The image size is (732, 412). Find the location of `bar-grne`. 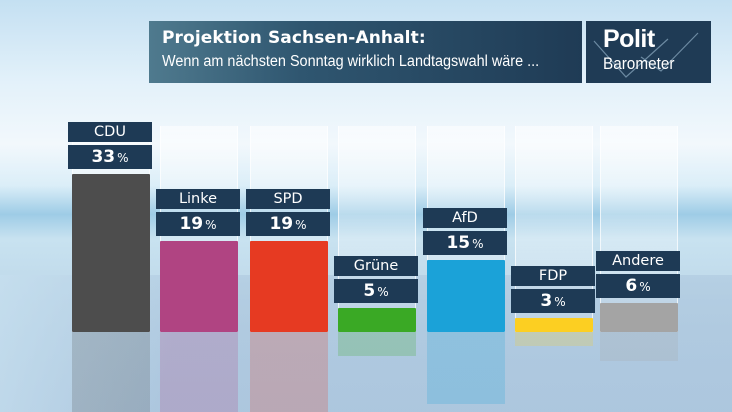

bar-grne is located at coordinates (377, 320).